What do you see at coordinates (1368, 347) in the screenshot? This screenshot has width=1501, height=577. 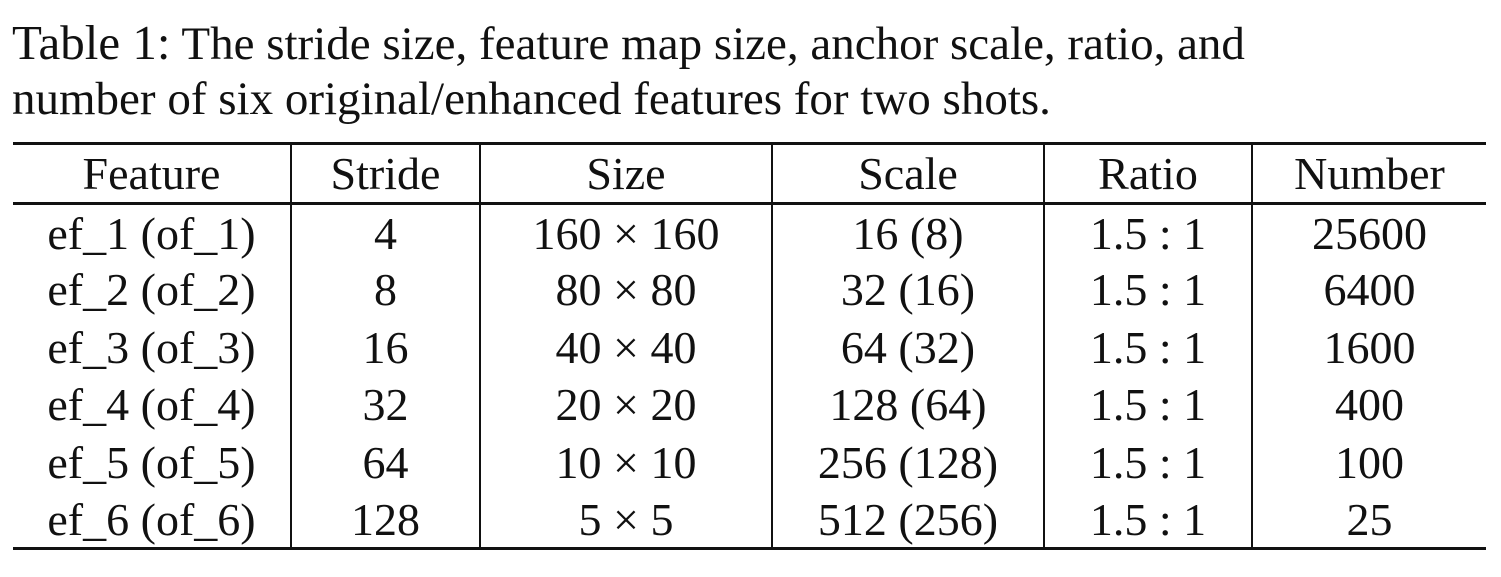 I see `cell-number: 1600` at bounding box center [1368, 347].